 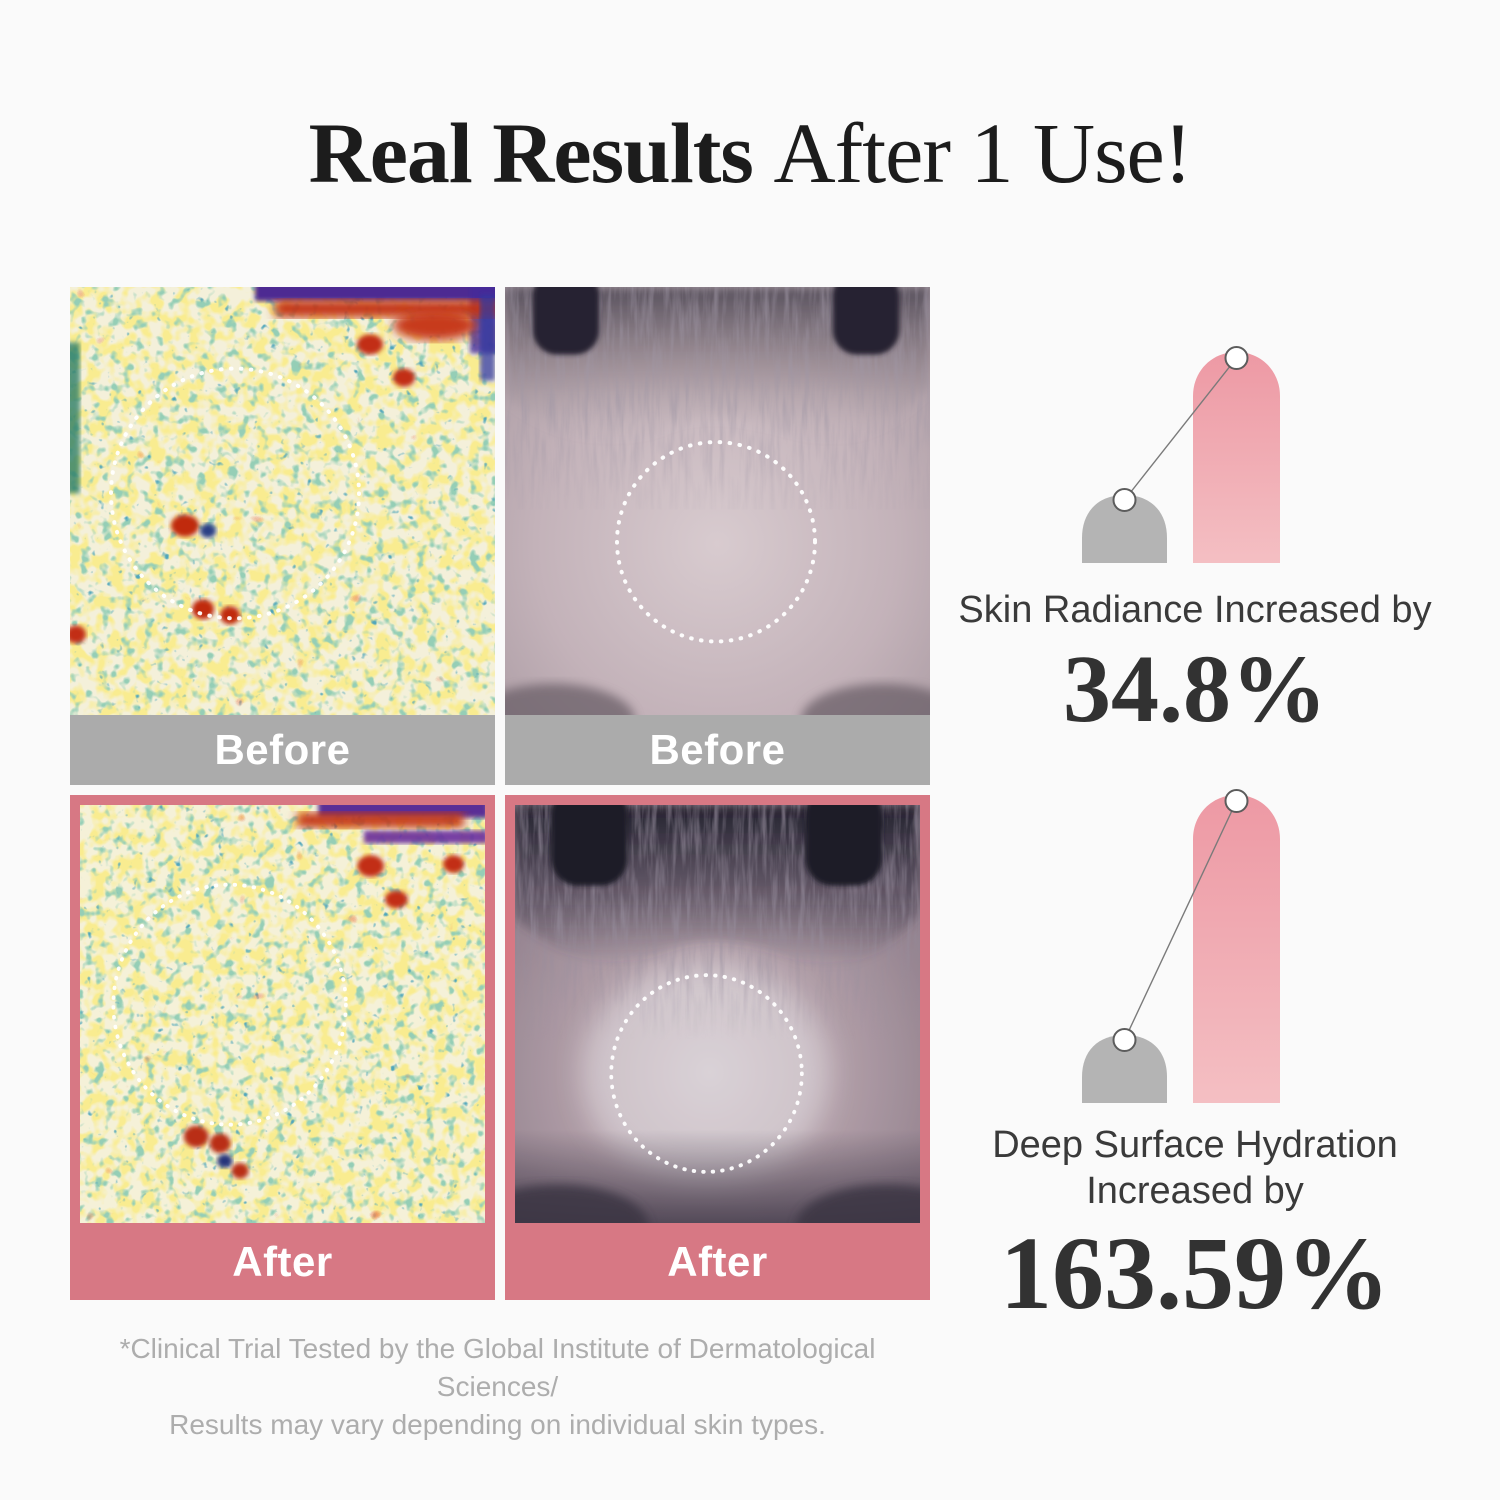 What do you see at coordinates (1195, 610) in the screenshot?
I see `stat-label: Skin Radiance Increased by` at bounding box center [1195, 610].